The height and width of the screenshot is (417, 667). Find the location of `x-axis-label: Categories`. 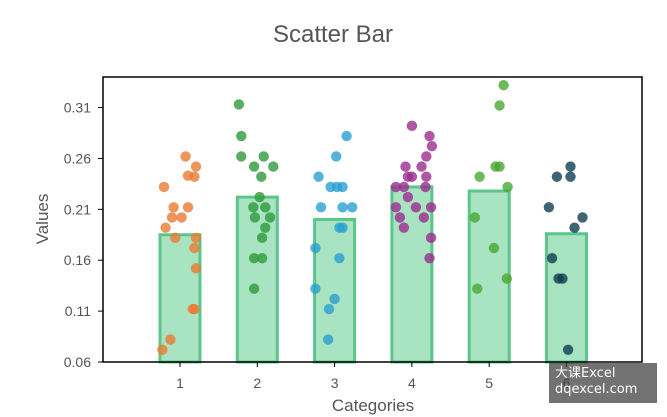

x-axis-label: Categories is located at coordinates (373, 405).